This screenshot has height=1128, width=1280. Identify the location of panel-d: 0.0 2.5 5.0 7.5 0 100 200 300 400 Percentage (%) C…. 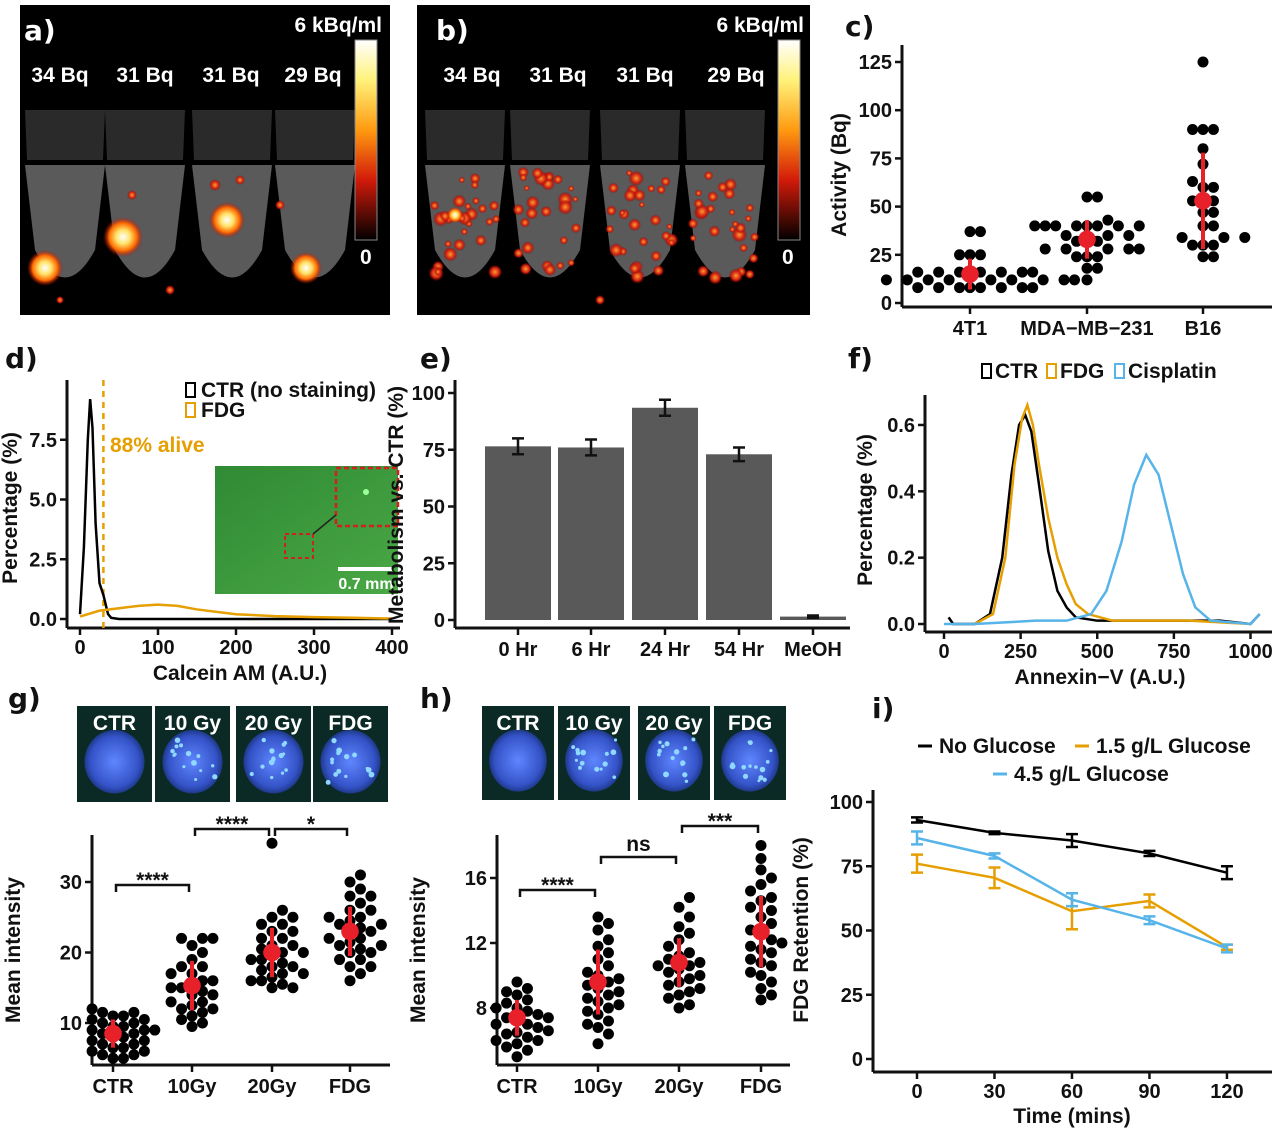
(204, 513).